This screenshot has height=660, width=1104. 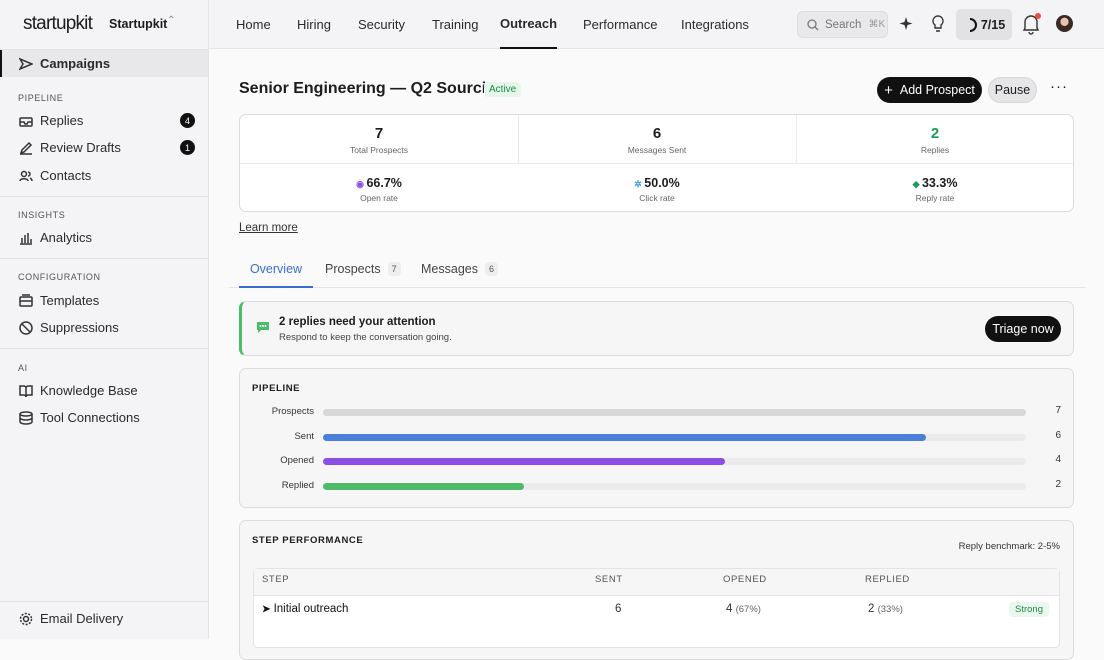 What do you see at coordinates (842, 24) in the screenshot?
I see `search: Search ⌘K` at bounding box center [842, 24].